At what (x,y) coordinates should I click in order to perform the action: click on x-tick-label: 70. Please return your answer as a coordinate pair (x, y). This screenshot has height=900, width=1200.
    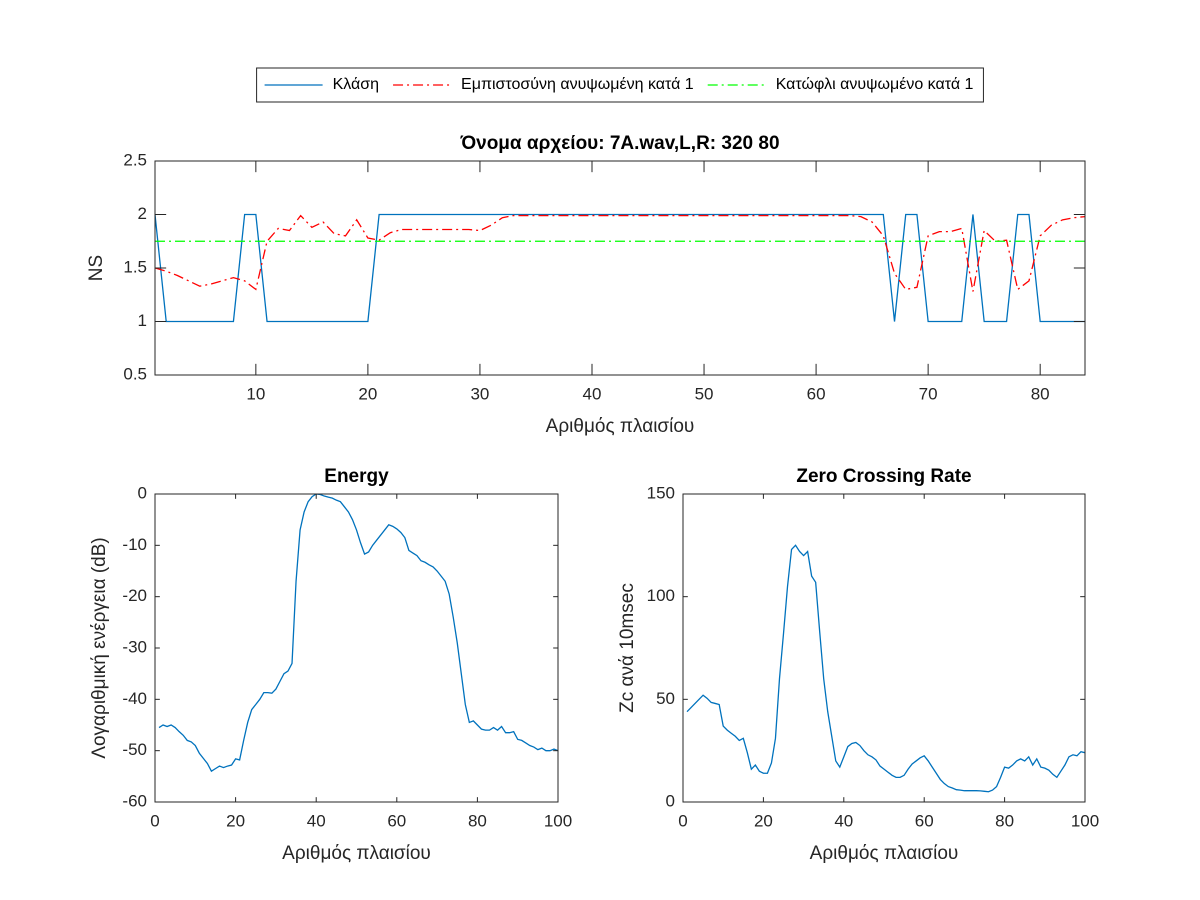
    Looking at the image, I should click on (928, 393).